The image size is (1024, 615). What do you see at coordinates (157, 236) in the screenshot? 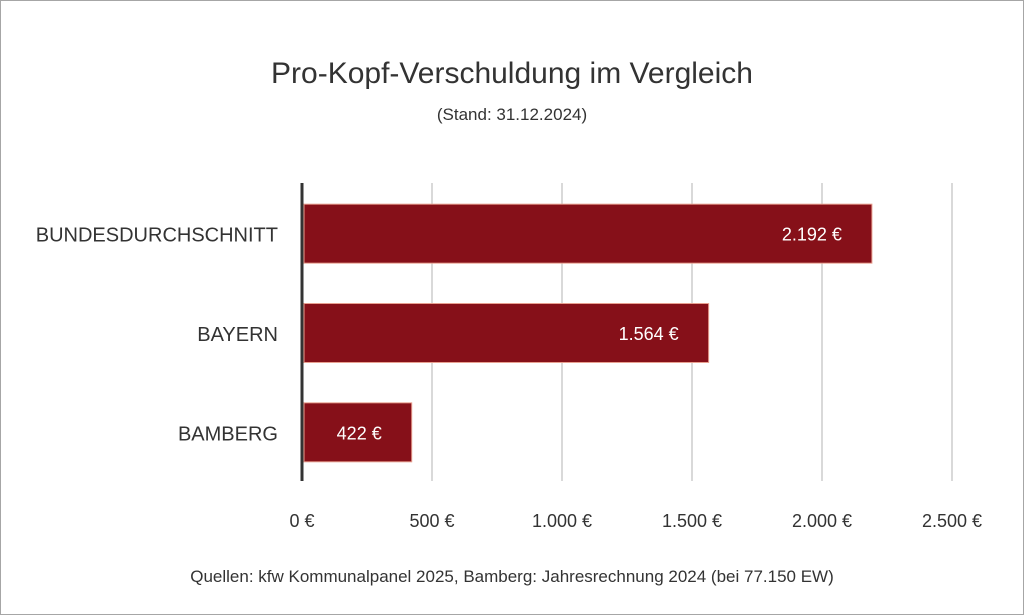
I see `category-label: BUNDESDURCHSCHNITT` at bounding box center [157, 236].